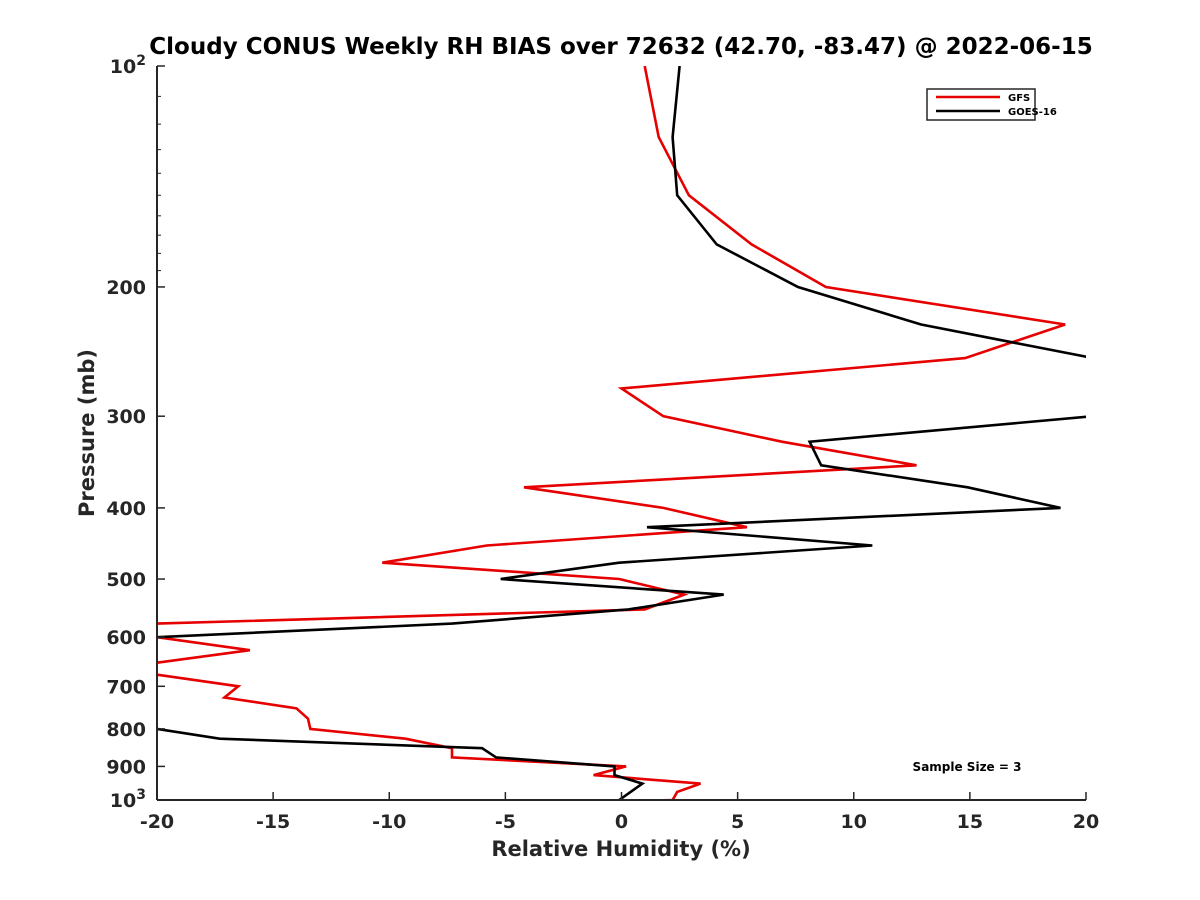  What do you see at coordinates (273, 822) in the screenshot?
I see `x-tick-label: -15` at bounding box center [273, 822].